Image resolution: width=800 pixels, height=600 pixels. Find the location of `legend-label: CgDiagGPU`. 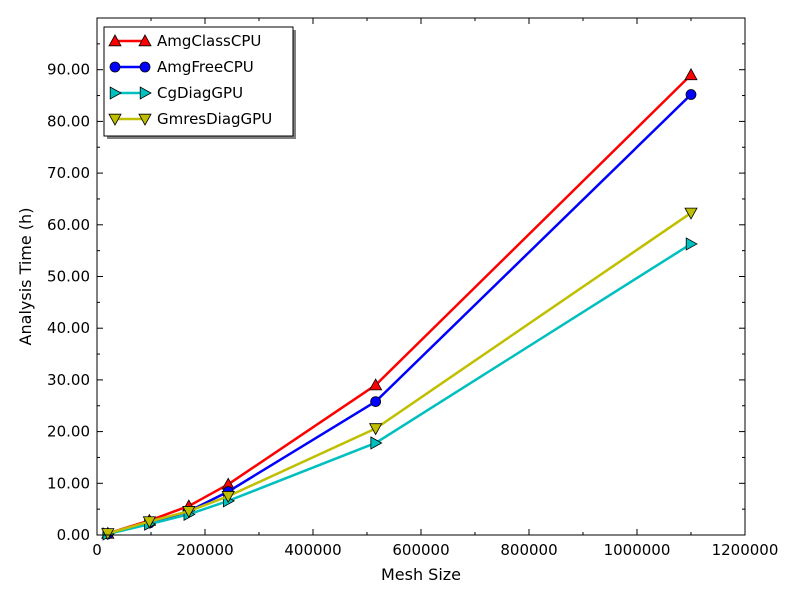

legend-label: CgDiagGPU is located at coordinates (200, 93).